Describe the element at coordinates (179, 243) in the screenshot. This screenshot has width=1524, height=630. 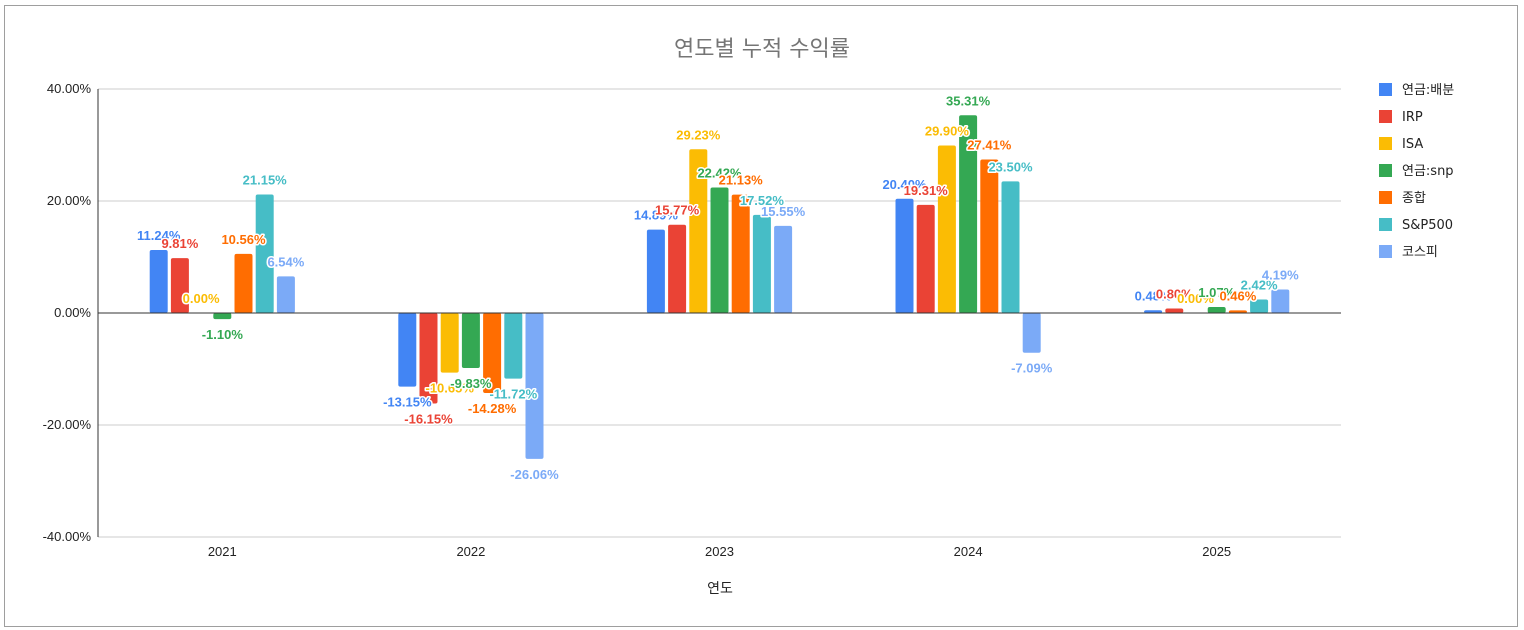
I see `data-label: 9.81%` at that location.